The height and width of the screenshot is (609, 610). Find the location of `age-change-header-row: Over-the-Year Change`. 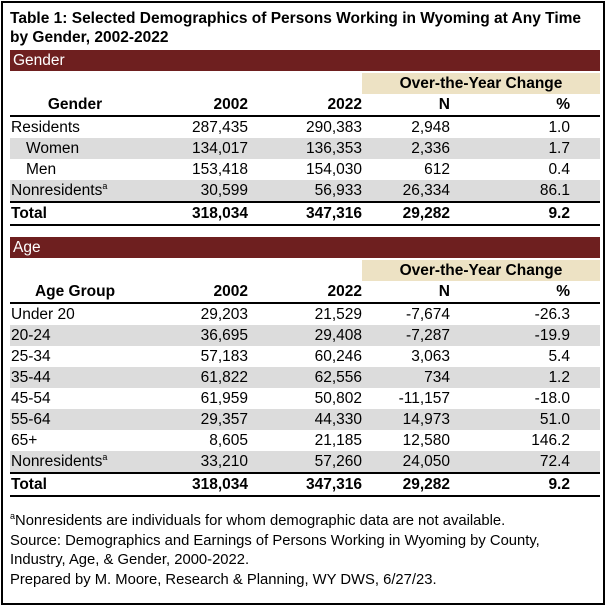

age-change-header-row: Over-the-Year Change is located at coordinates (305, 270).